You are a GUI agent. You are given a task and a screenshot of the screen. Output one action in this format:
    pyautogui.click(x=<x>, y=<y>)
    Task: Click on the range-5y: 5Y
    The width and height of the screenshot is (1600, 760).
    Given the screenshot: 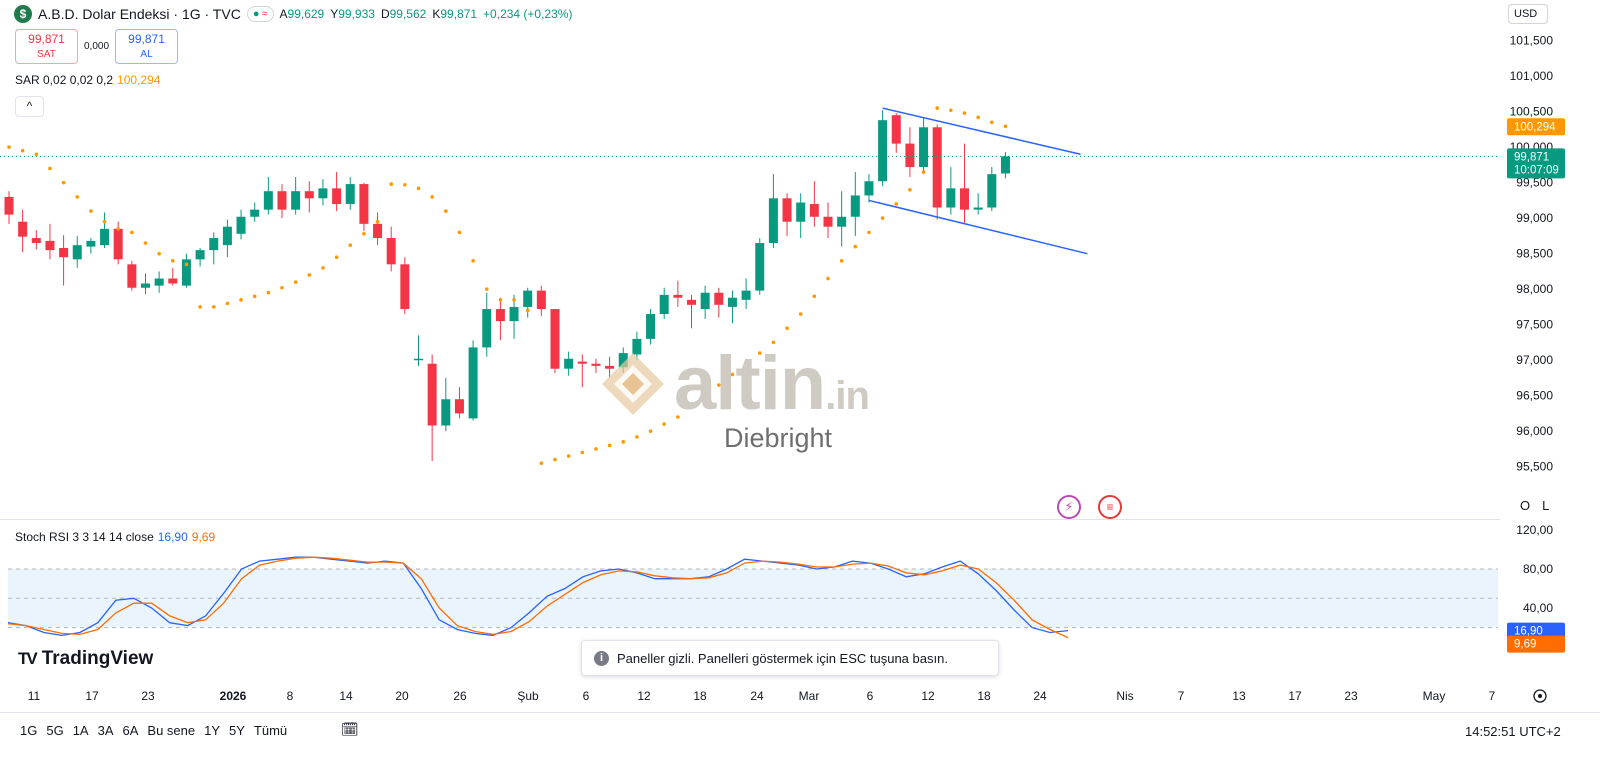 What is the action you would take?
    pyautogui.click(x=237, y=730)
    